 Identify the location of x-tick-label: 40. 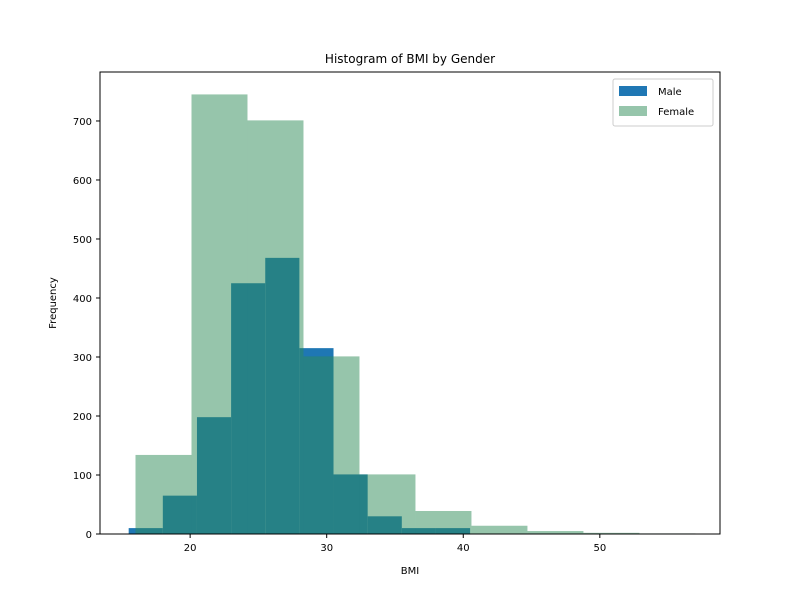
(463, 548).